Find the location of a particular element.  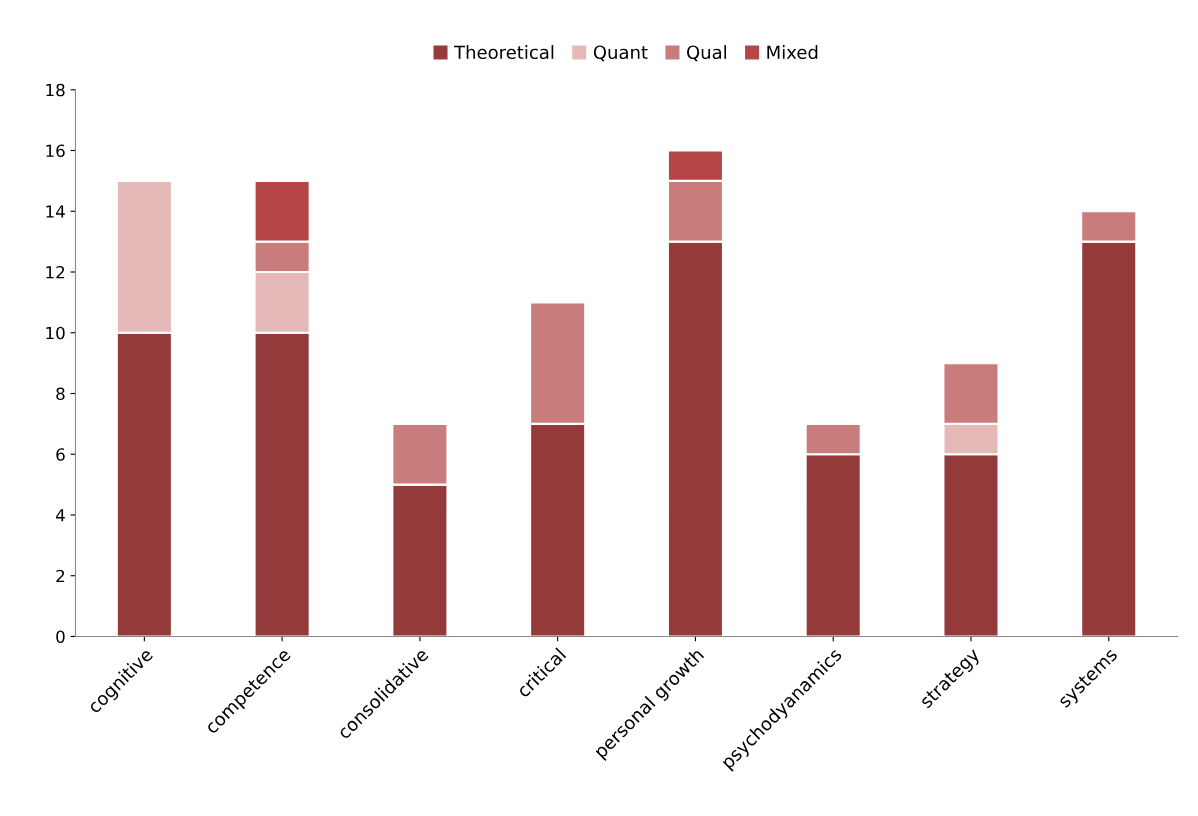

y-tick-label: 12 is located at coordinates (55, 272).